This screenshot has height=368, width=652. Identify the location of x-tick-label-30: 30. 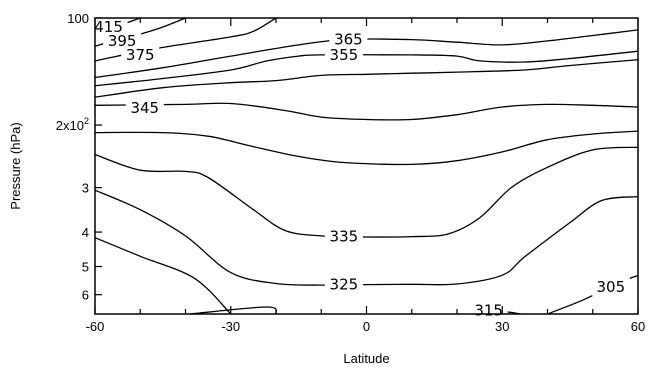
(502, 326).